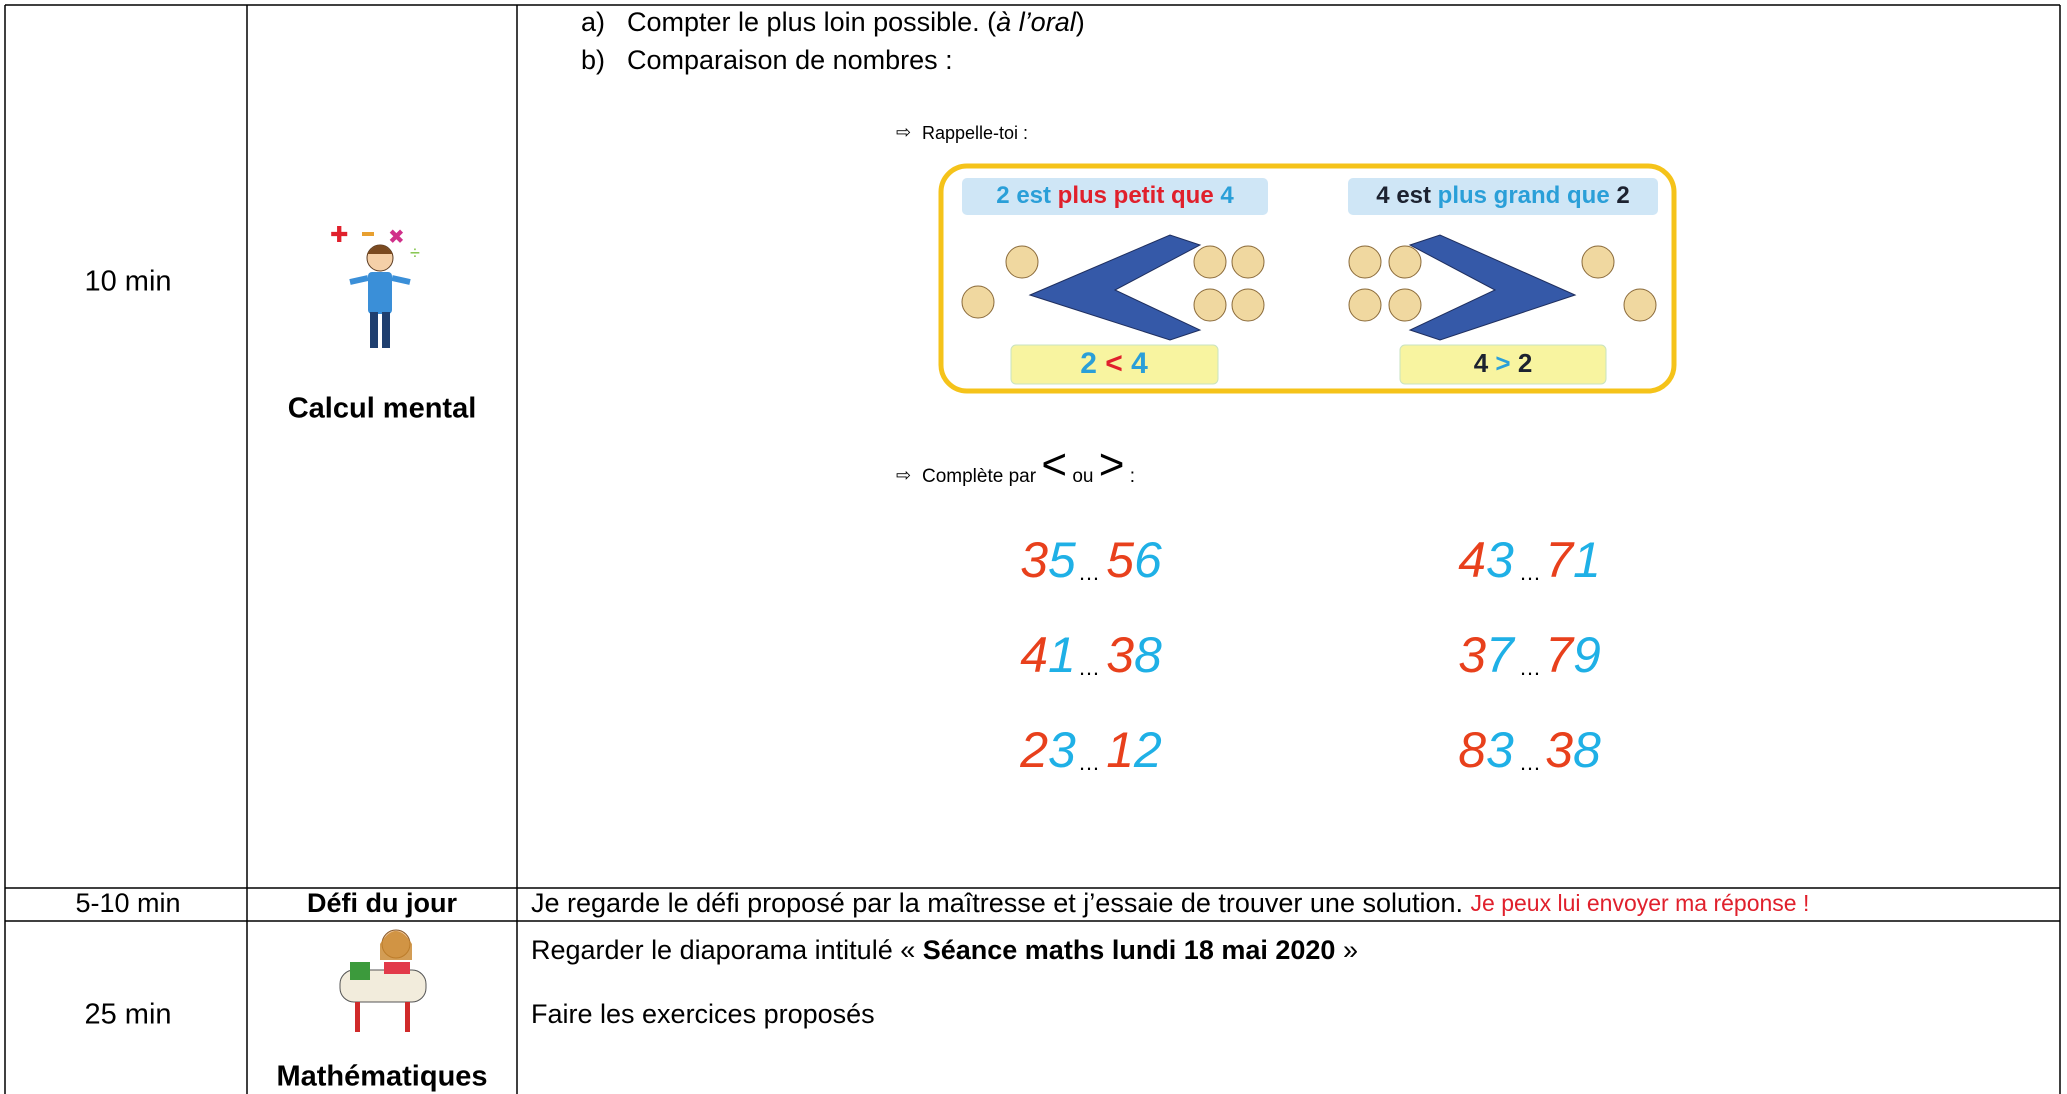 The image size is (2067, 1094). I want to click on number: 41, so click(1048, 655).